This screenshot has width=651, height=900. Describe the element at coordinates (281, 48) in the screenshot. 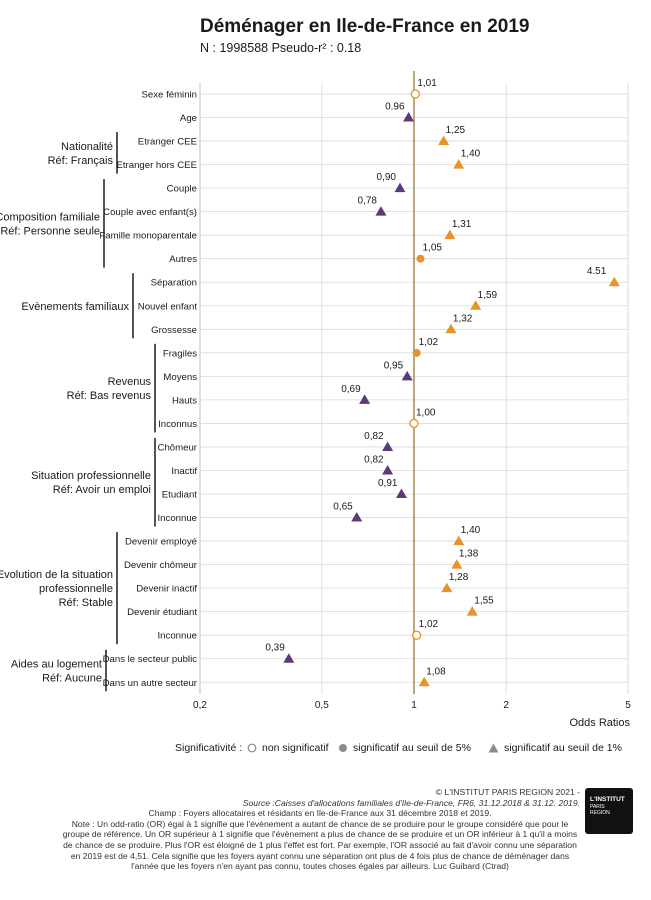

I see `chart-subtitle: N : 1998588 Pseudo-r² : 0.18` at that location.